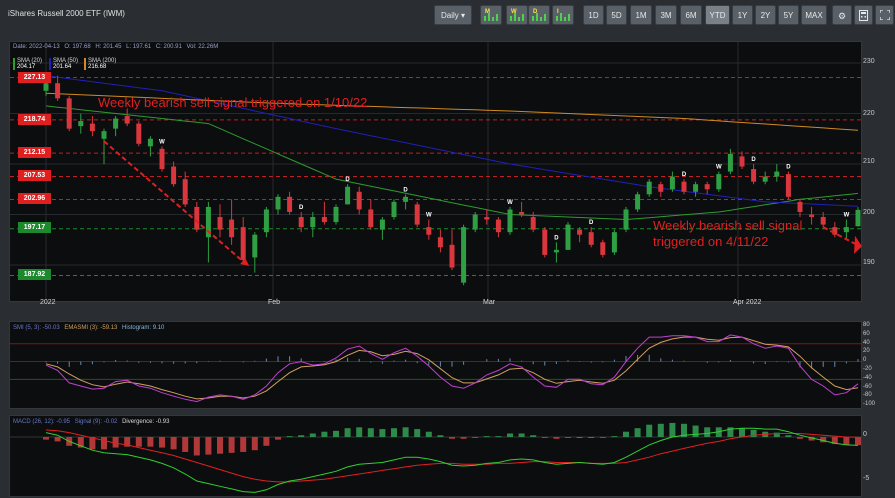 The height and width of the screenshot is (498, 895). Describe the element at coordinates (48, 302) in the screenshot. I see `x-axis-label: 2022` at that location.